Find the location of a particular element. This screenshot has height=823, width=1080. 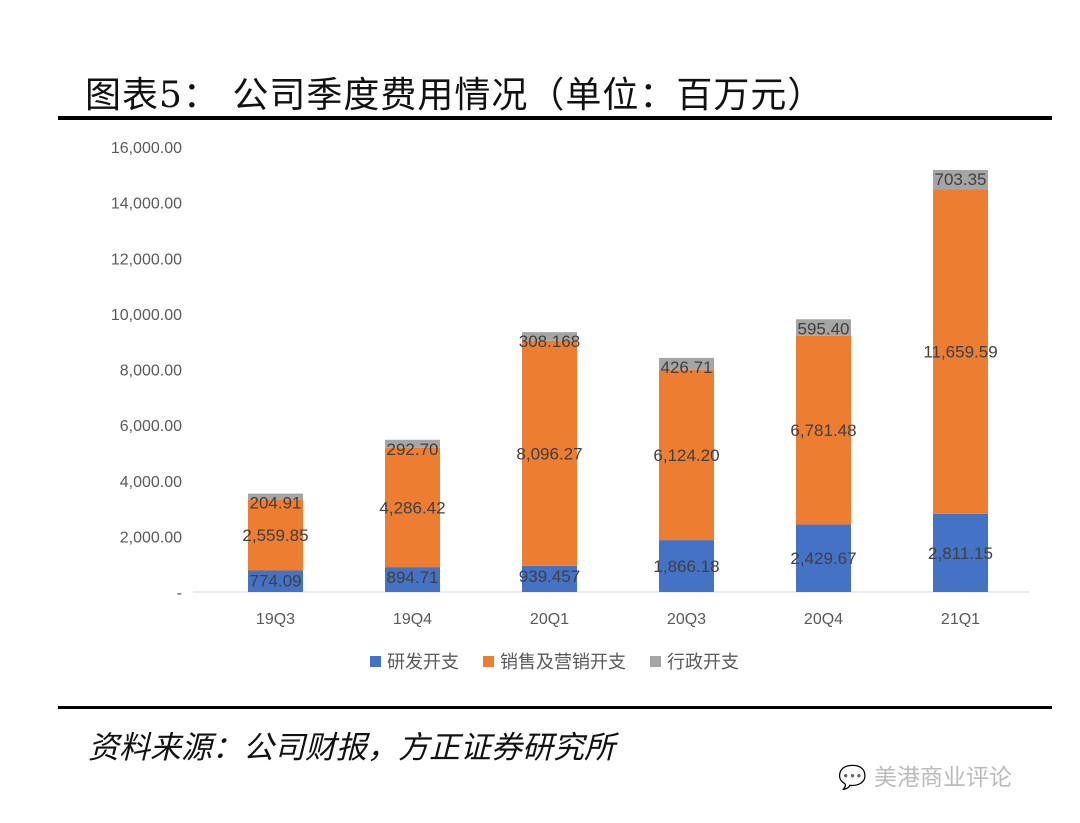

watermark: 💬 美港商业评论 is located at coordinates (925, 775).